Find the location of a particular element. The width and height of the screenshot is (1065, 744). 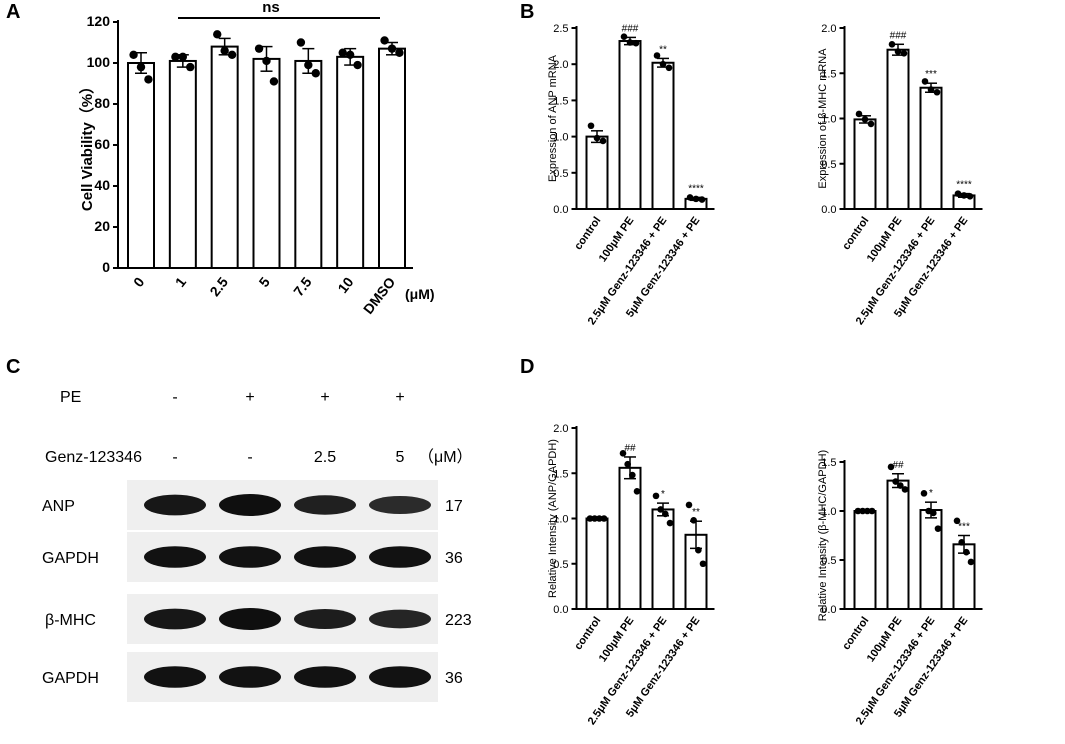

panel-letter: B is located at coordinates (527, 12).